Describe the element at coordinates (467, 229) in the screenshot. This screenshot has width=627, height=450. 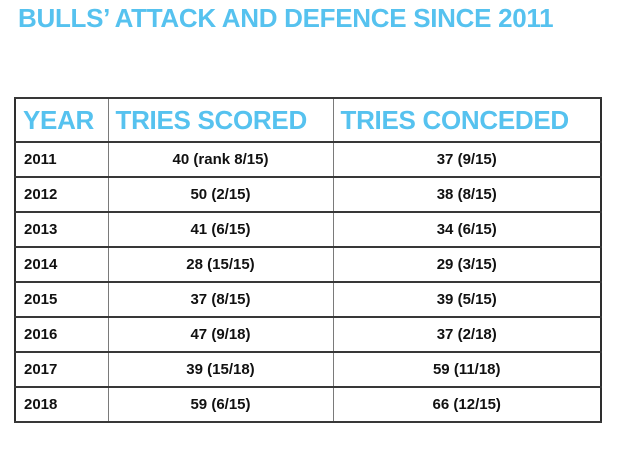
I see `tries-conceded-cell: 34 (6/15)` at that location.